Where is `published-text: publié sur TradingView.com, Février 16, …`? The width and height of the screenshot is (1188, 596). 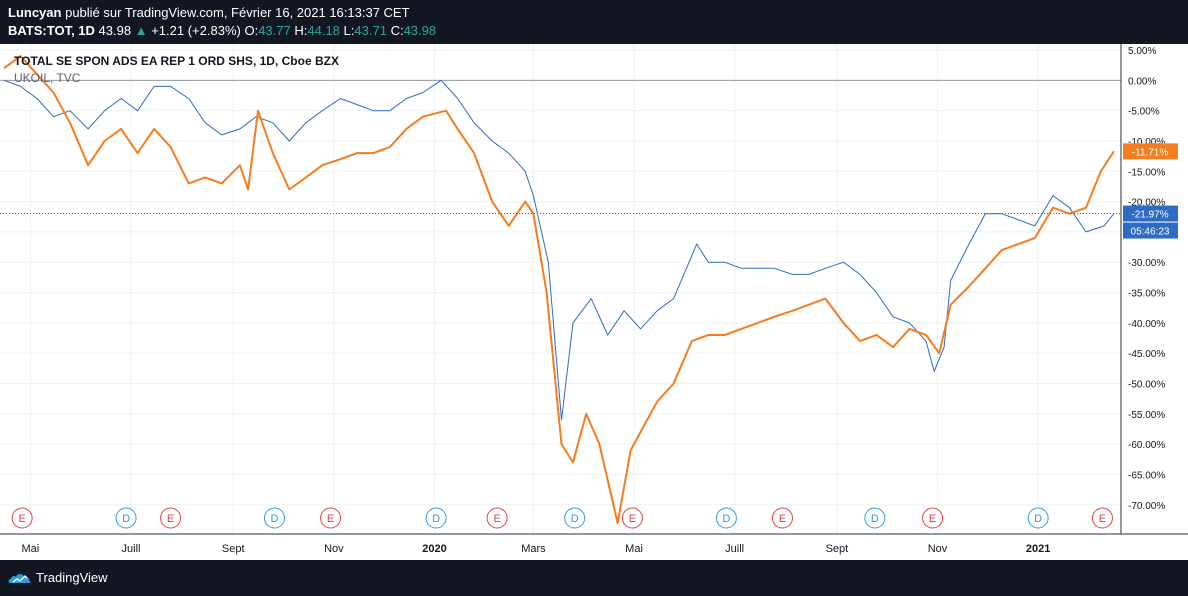 published-text: publié sur TradingView.com, Février 16, … is located at coordinates (237, 12).